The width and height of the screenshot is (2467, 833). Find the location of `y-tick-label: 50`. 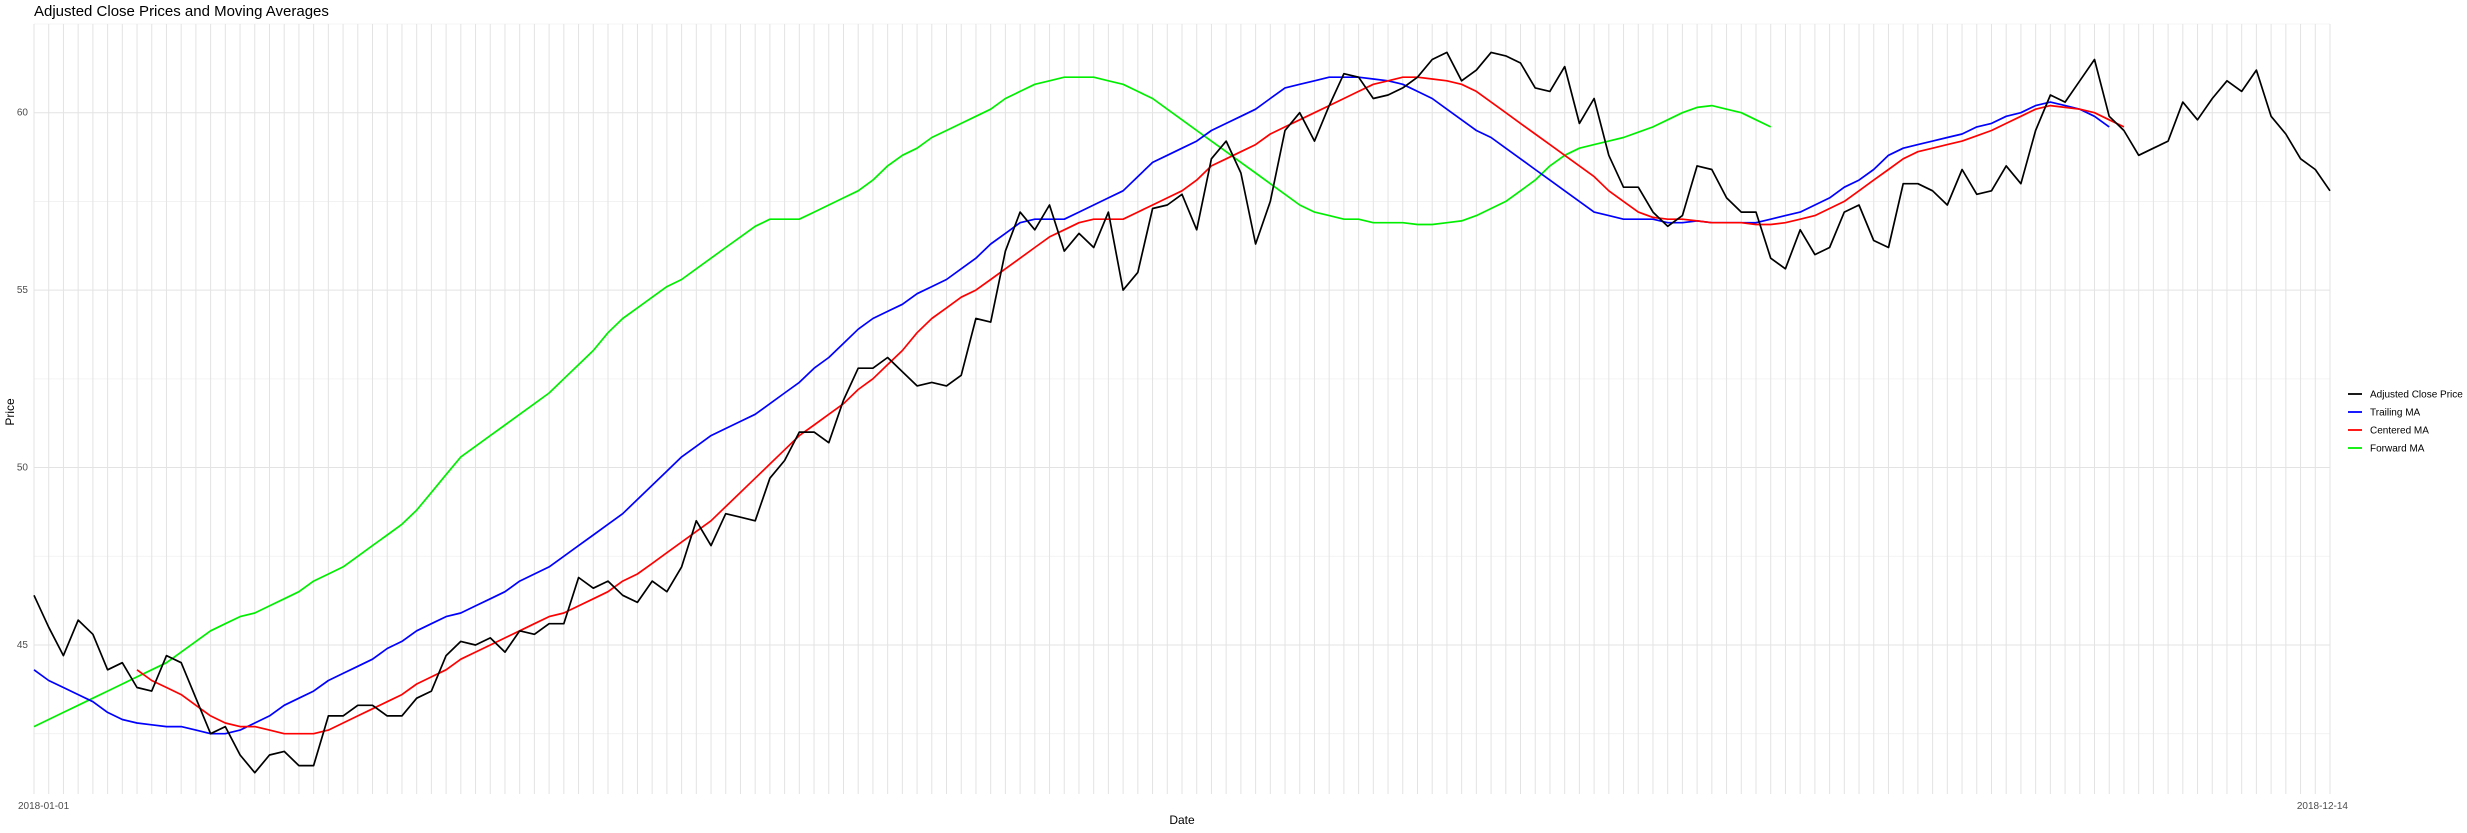

y-tick-label: 50 is located at coordinates (23, 468).